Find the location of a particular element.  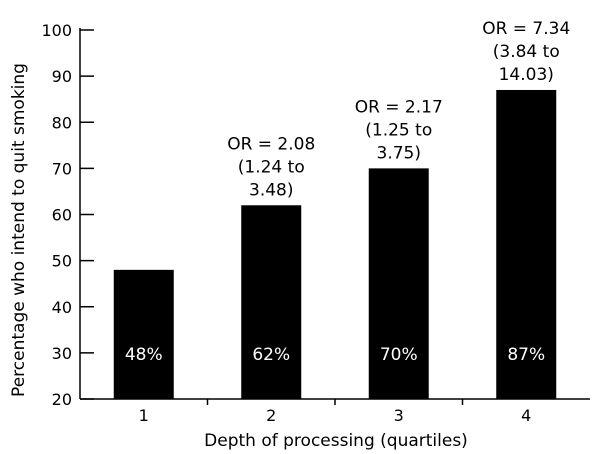

odds-ratio-annotation: 3.75) is located at coordinates (399, 153).